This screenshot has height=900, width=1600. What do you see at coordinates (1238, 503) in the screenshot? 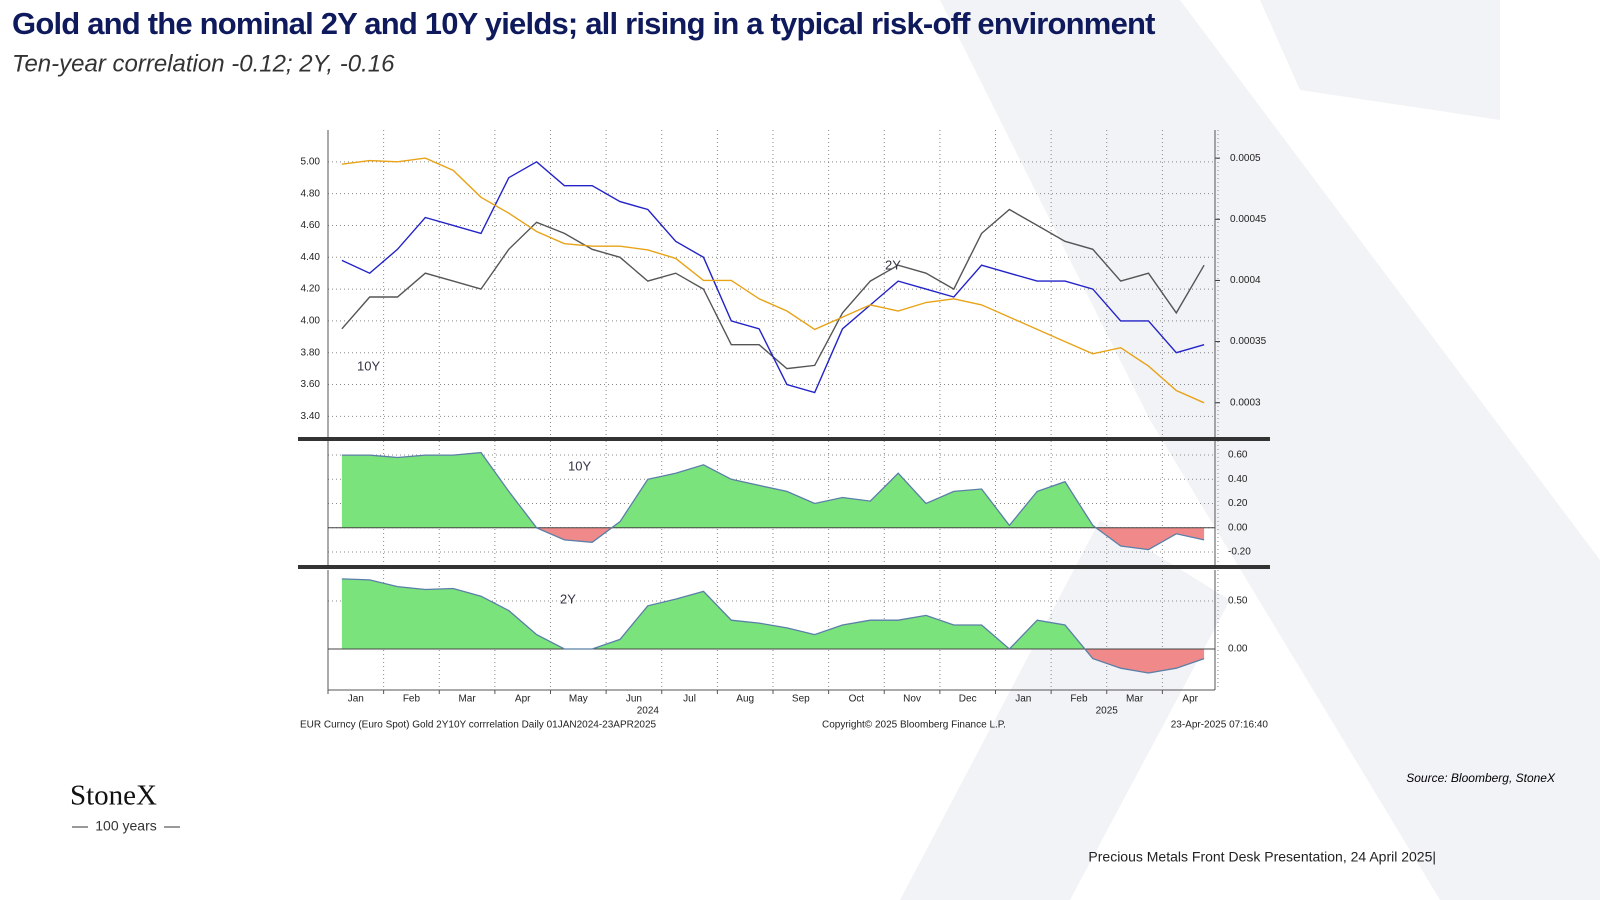
I see `y-tick-label: 0.20` at bounding box center [1238, 503].